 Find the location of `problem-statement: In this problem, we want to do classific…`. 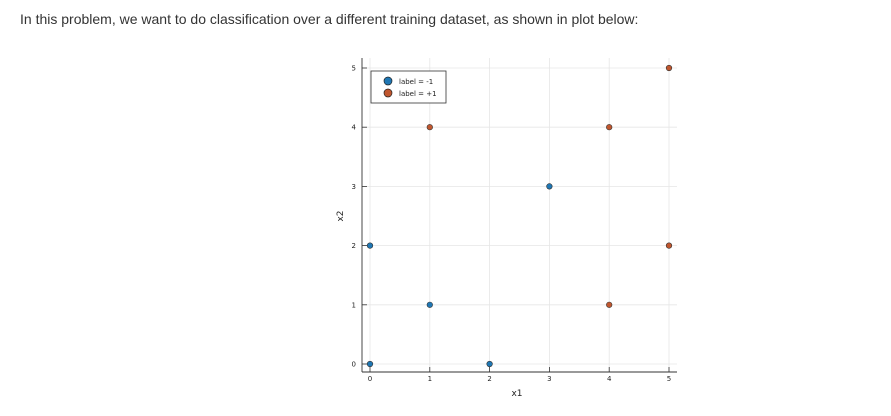

problem-statement: In this problem, we want to do classific… is located at coordinates (329, 19).